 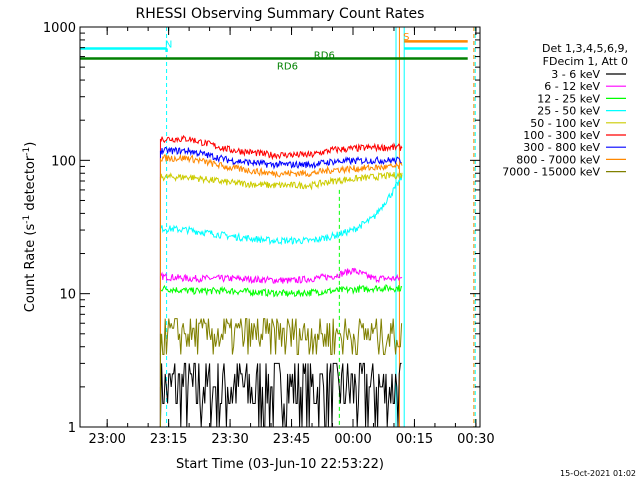 I want to click on y-axis-label: Count Rate (s-1 detector-1), so click(x=30, y=227).